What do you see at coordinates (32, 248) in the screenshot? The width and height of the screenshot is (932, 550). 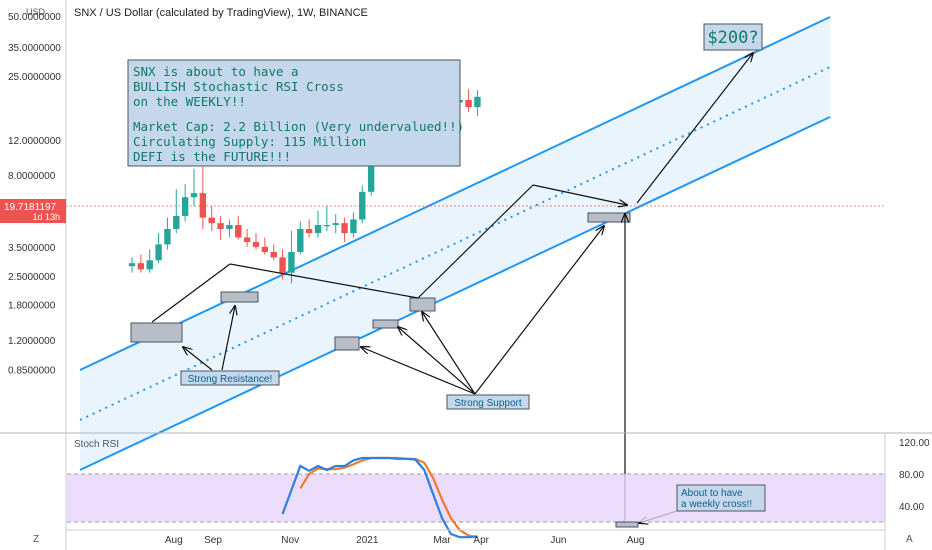 I see `price-tick-label: 3.5000000` at bounding box center [32, 248].